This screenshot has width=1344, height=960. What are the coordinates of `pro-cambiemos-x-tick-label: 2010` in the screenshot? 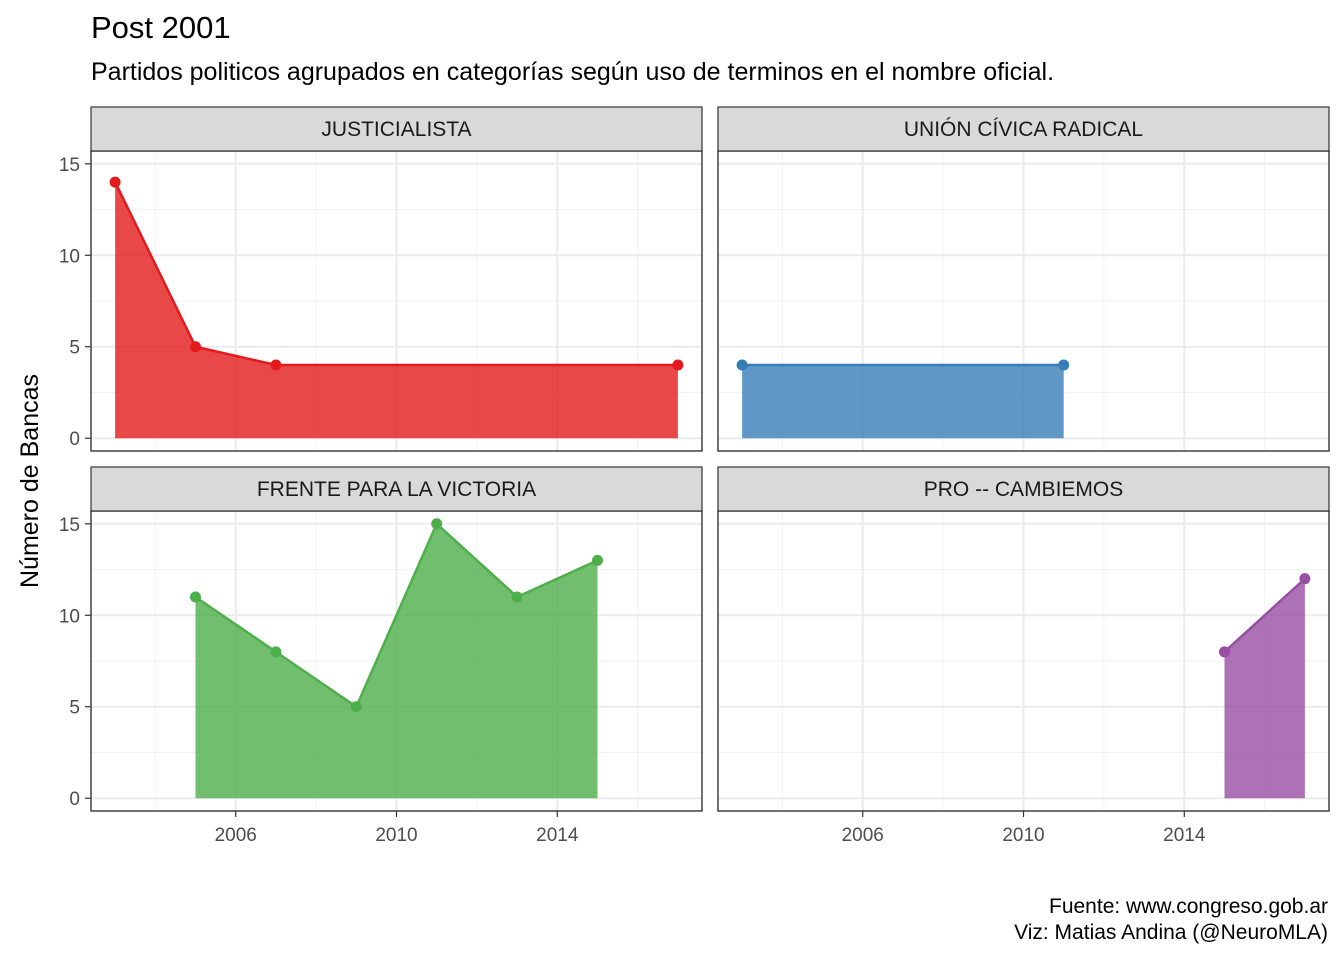 It's located at (1023, 835).